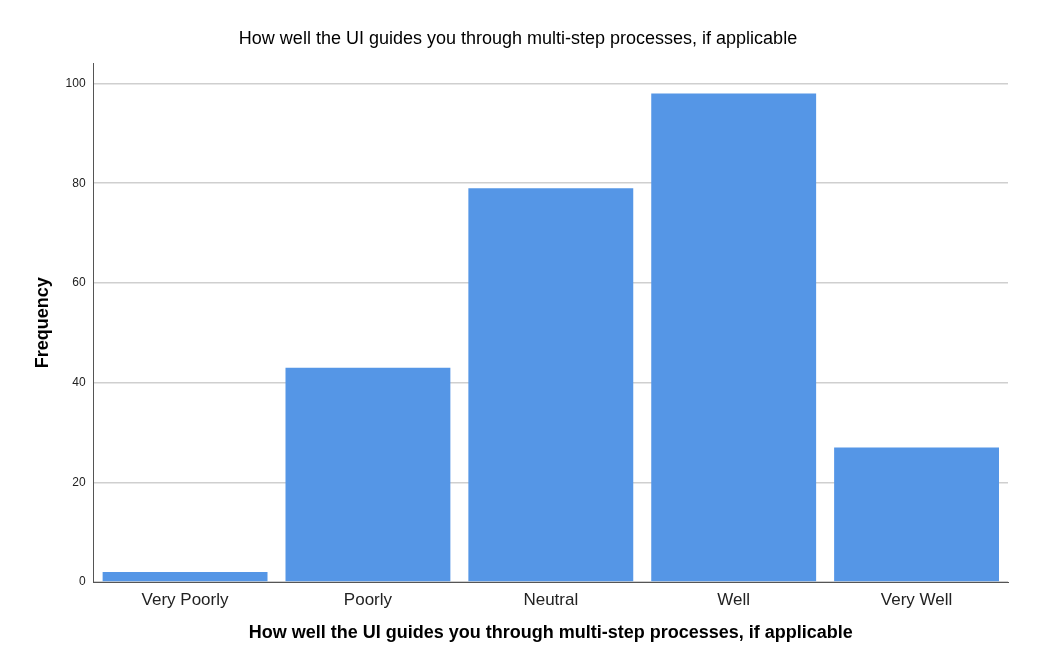 The width and height of the screenshot is (1058, 668). I want to click on y-tick-label: 40, so click(79, 381).